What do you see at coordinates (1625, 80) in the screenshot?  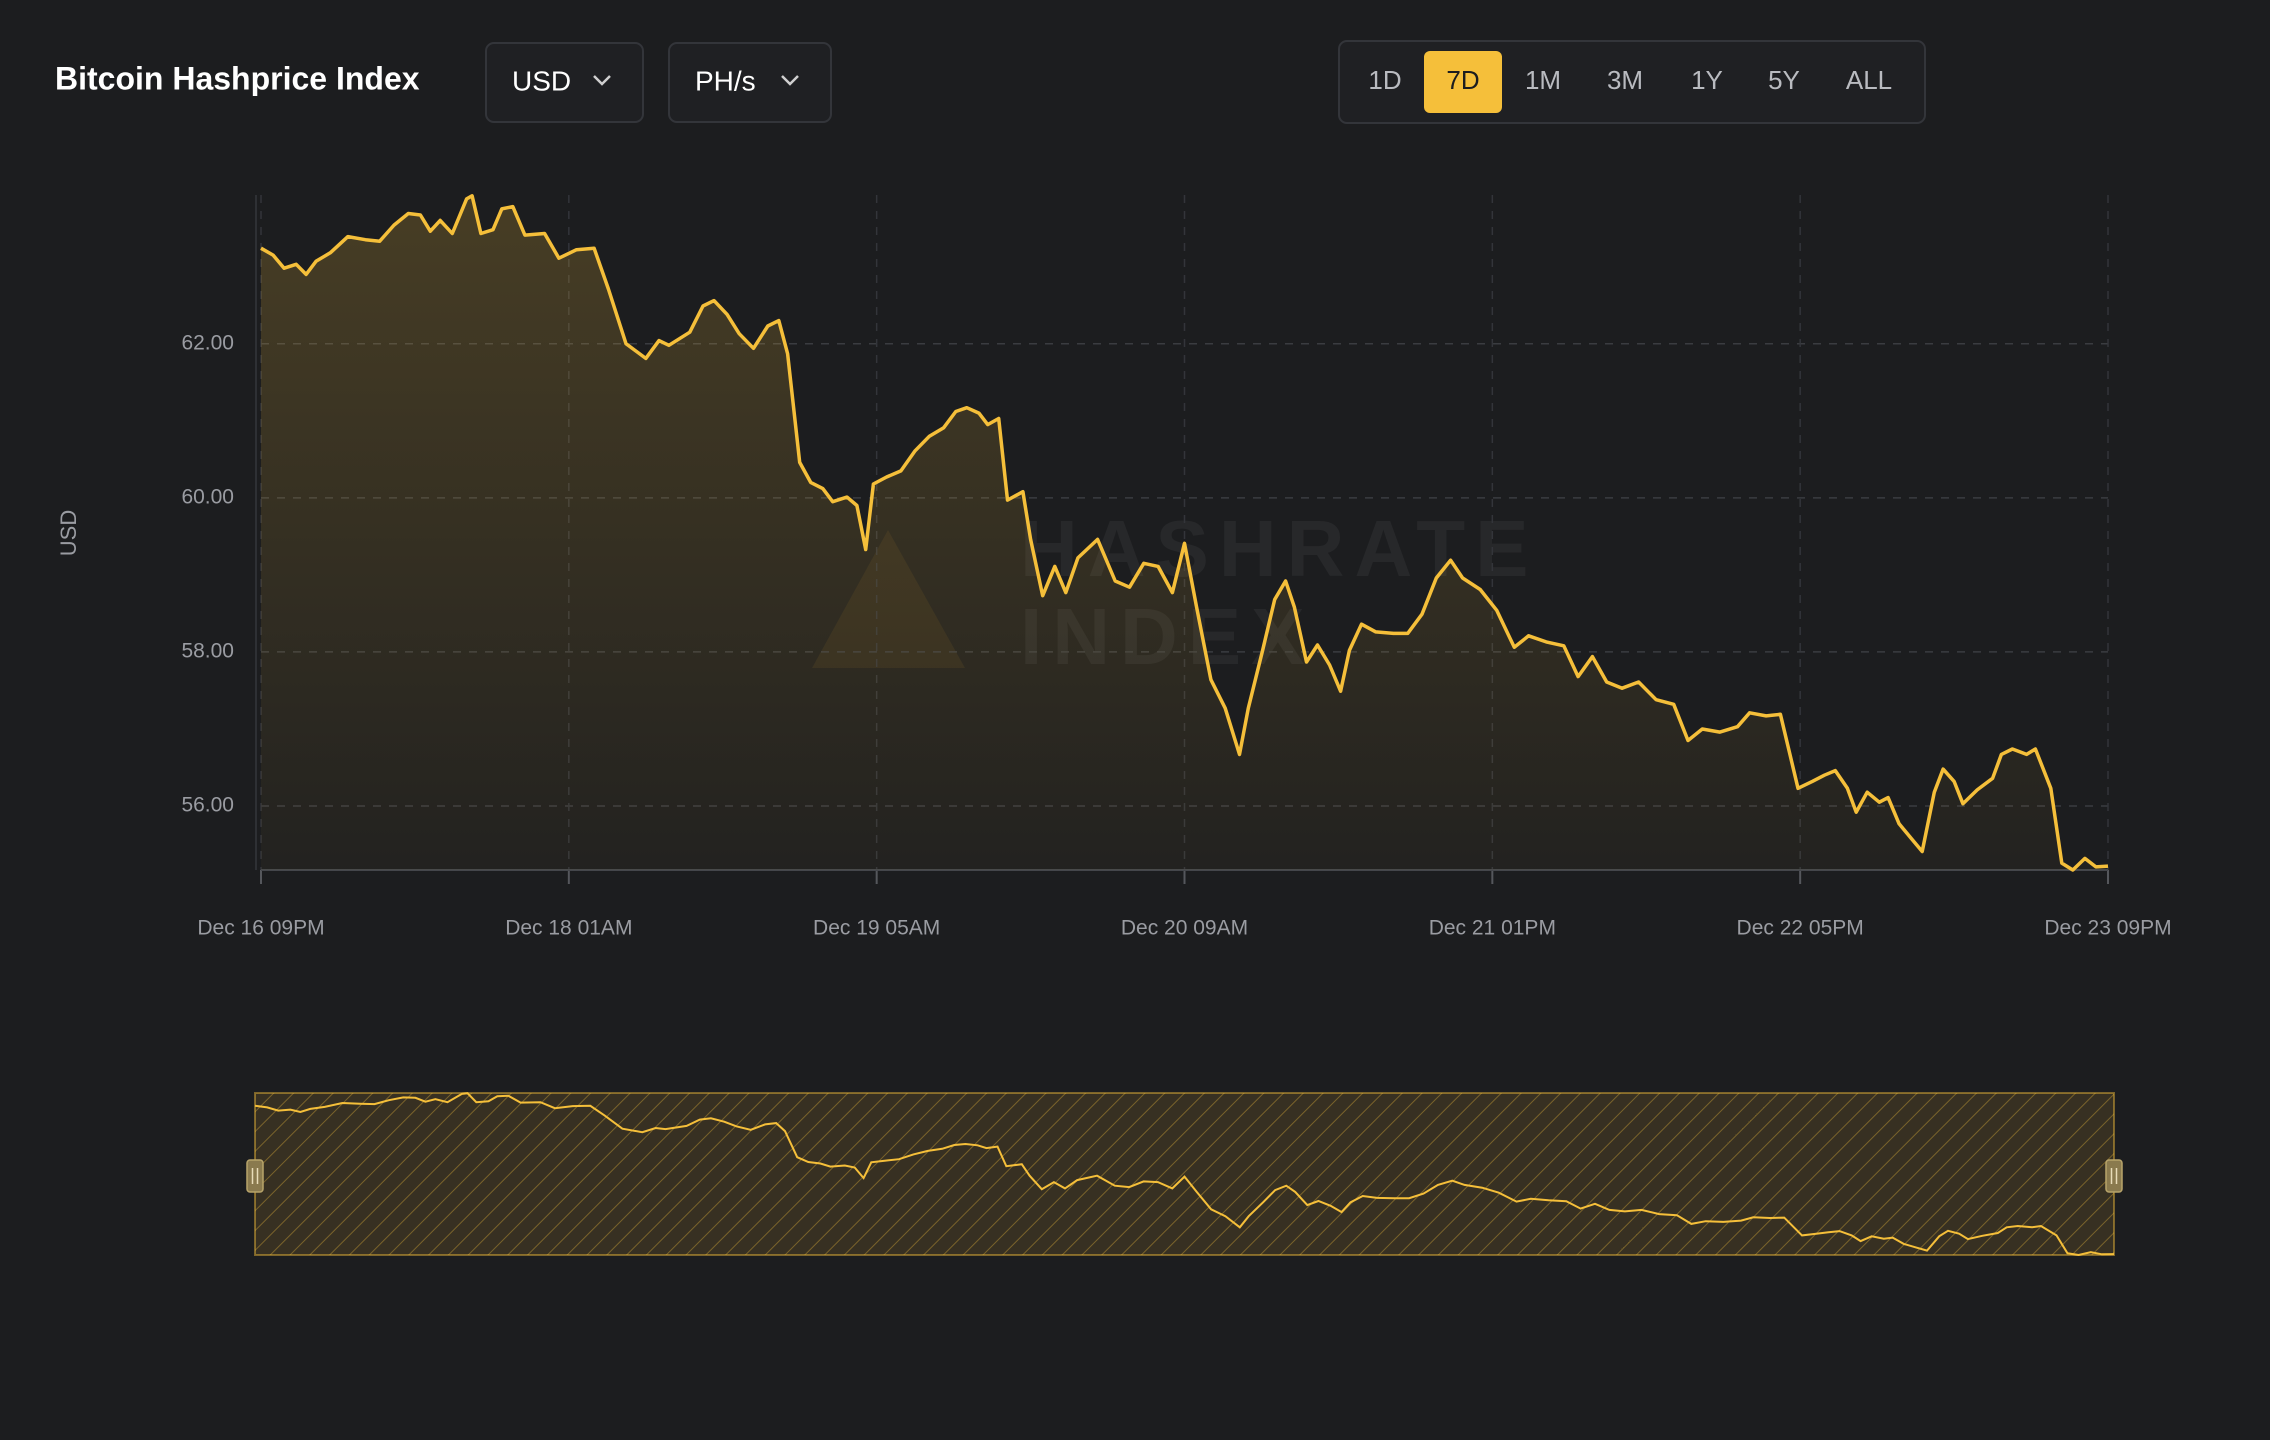 I see `range-button: 3M` at bounding box center [1625, 80].